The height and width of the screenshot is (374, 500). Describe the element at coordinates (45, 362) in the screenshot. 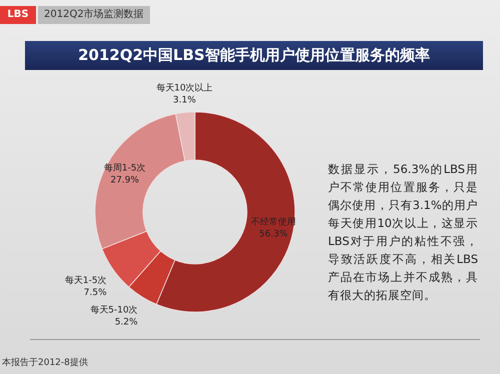

I see `annotation: 本报告于2012-8提供` at that location.